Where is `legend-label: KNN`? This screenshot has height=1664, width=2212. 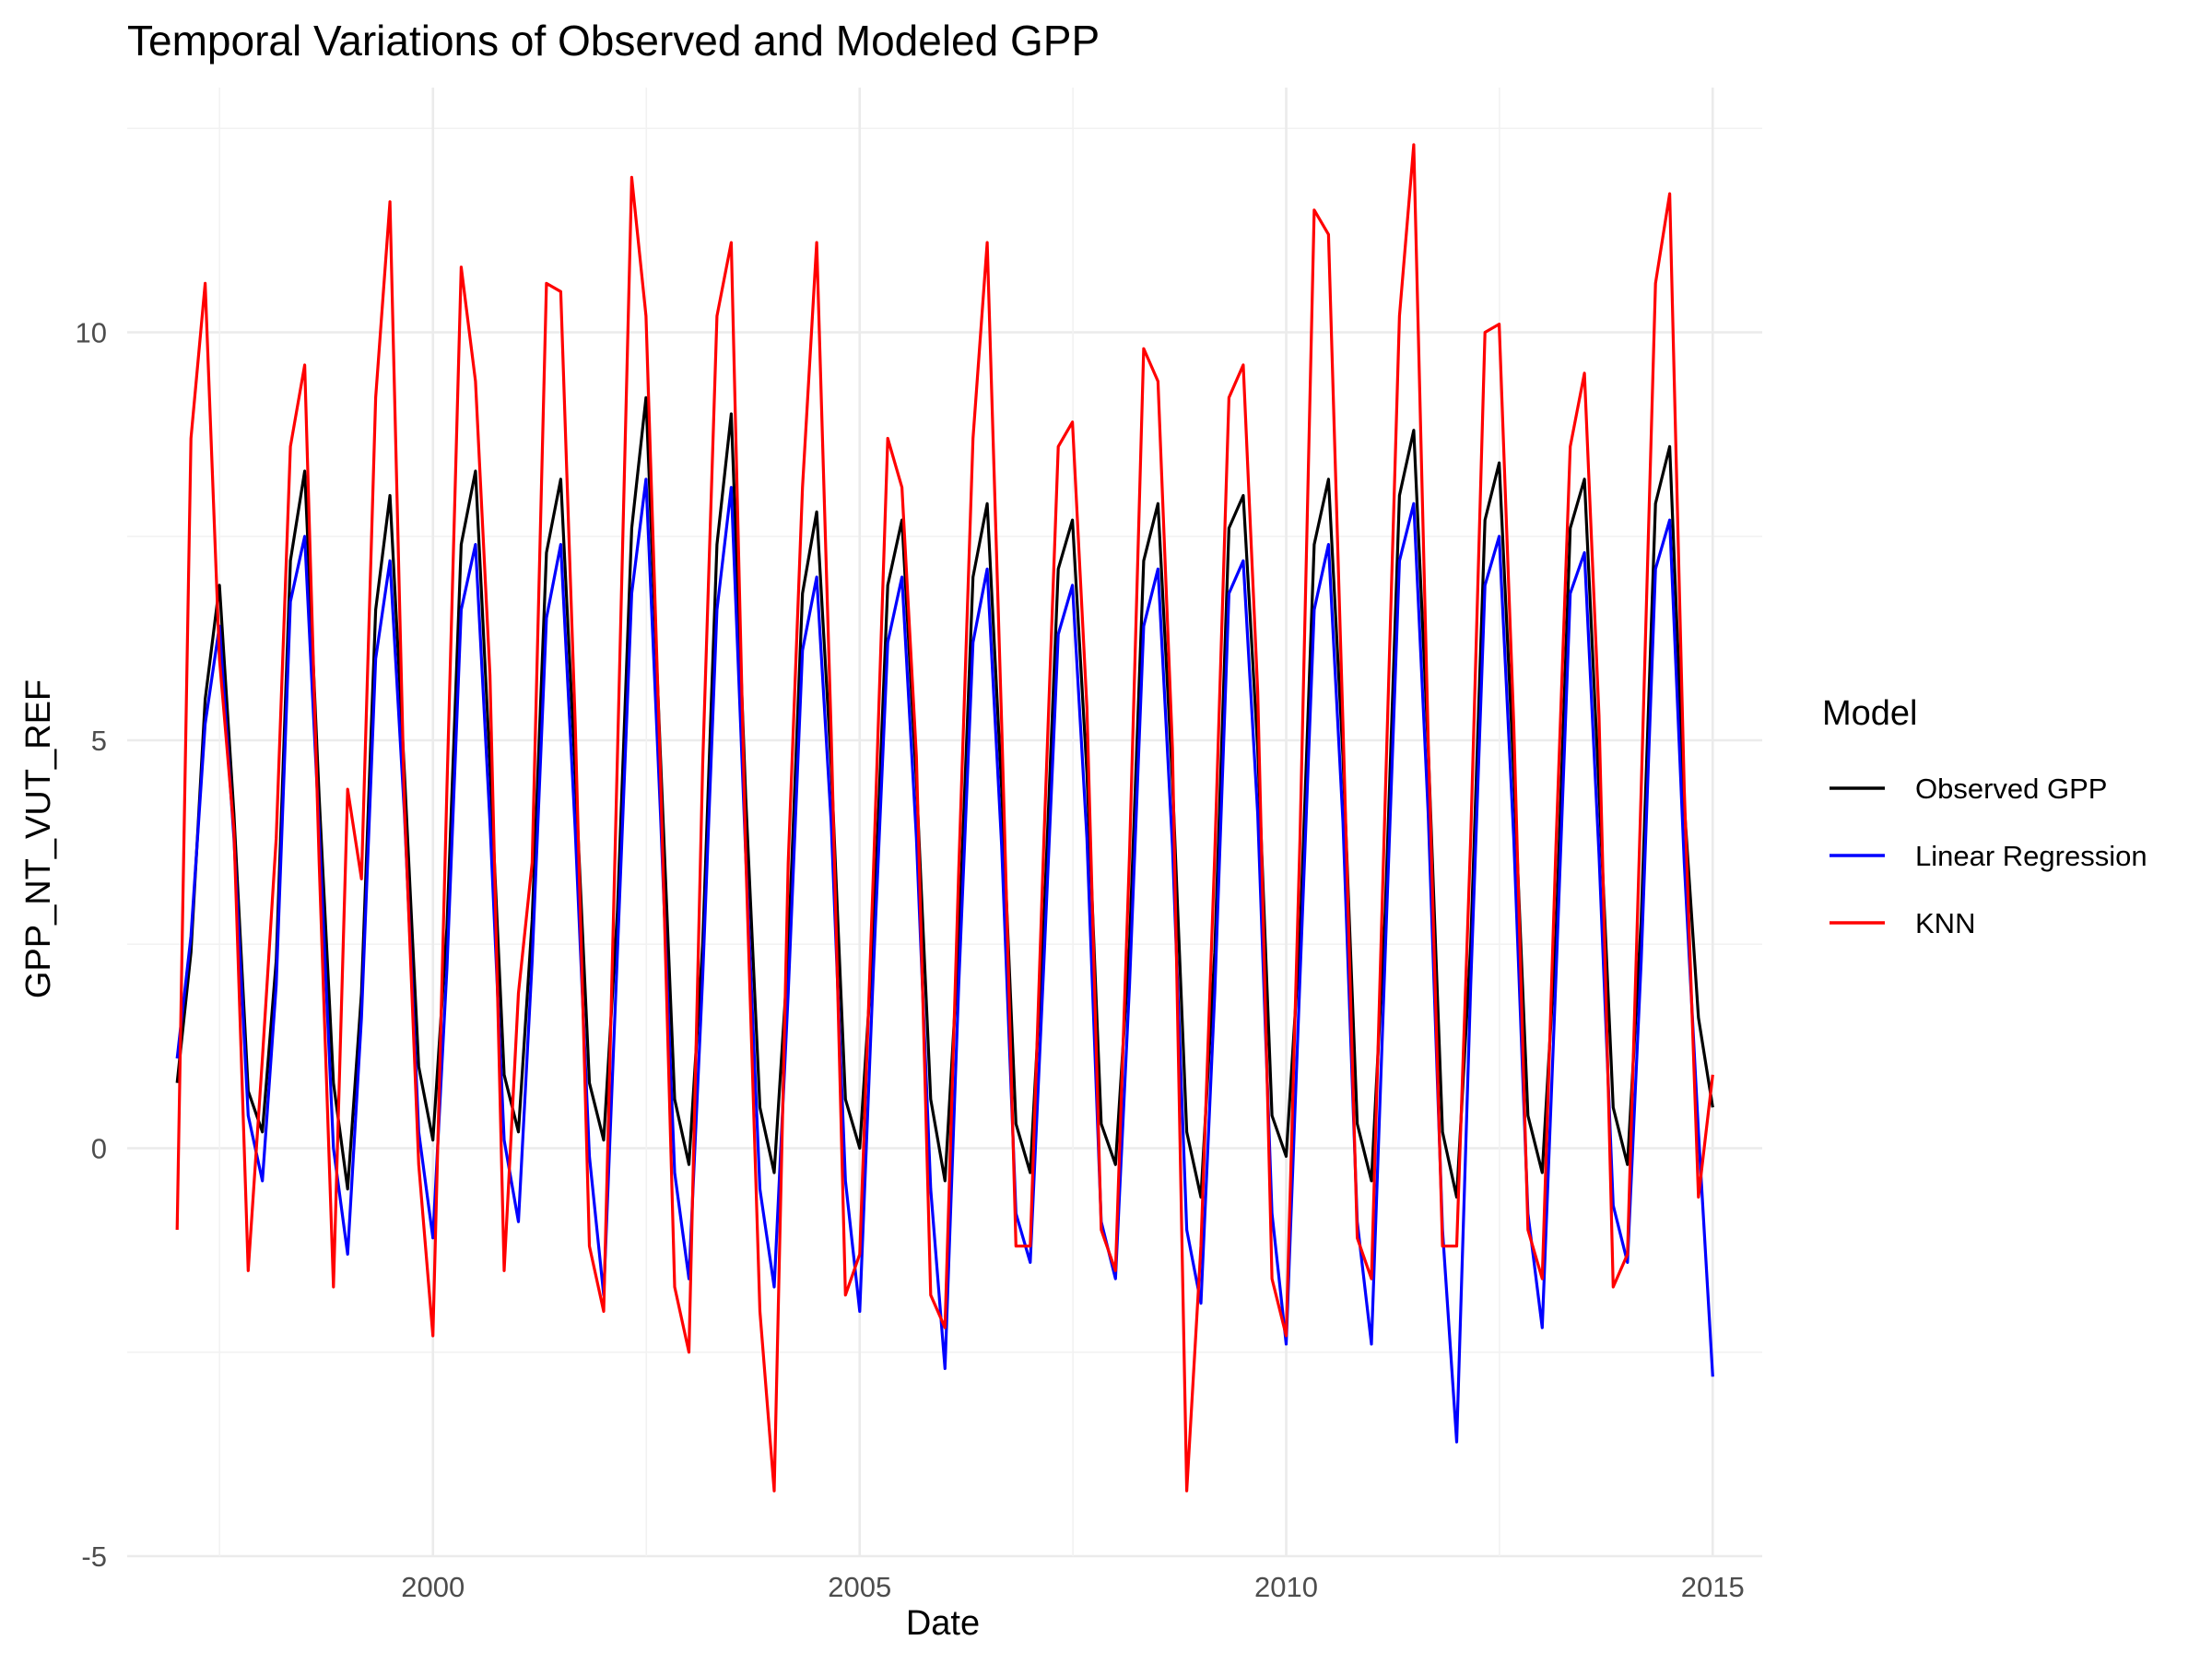
legend-label: KNN is located at coordinates (1945, 923).